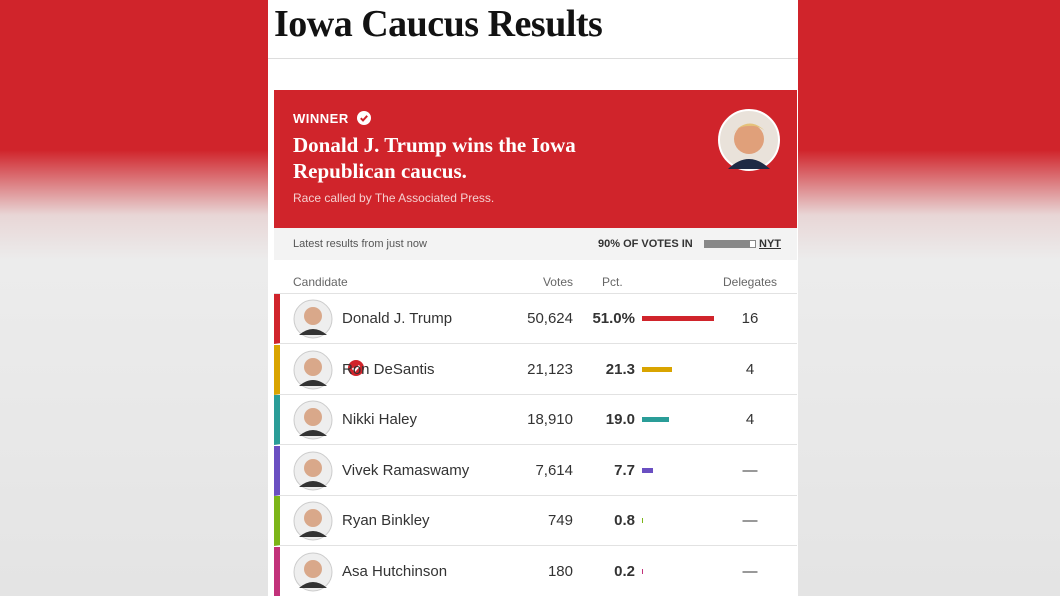  Describe the element at coordinates (535, 571) in the screenshot. I see `result-row: Asa Hutchinson 180 0.2 —` at that location.